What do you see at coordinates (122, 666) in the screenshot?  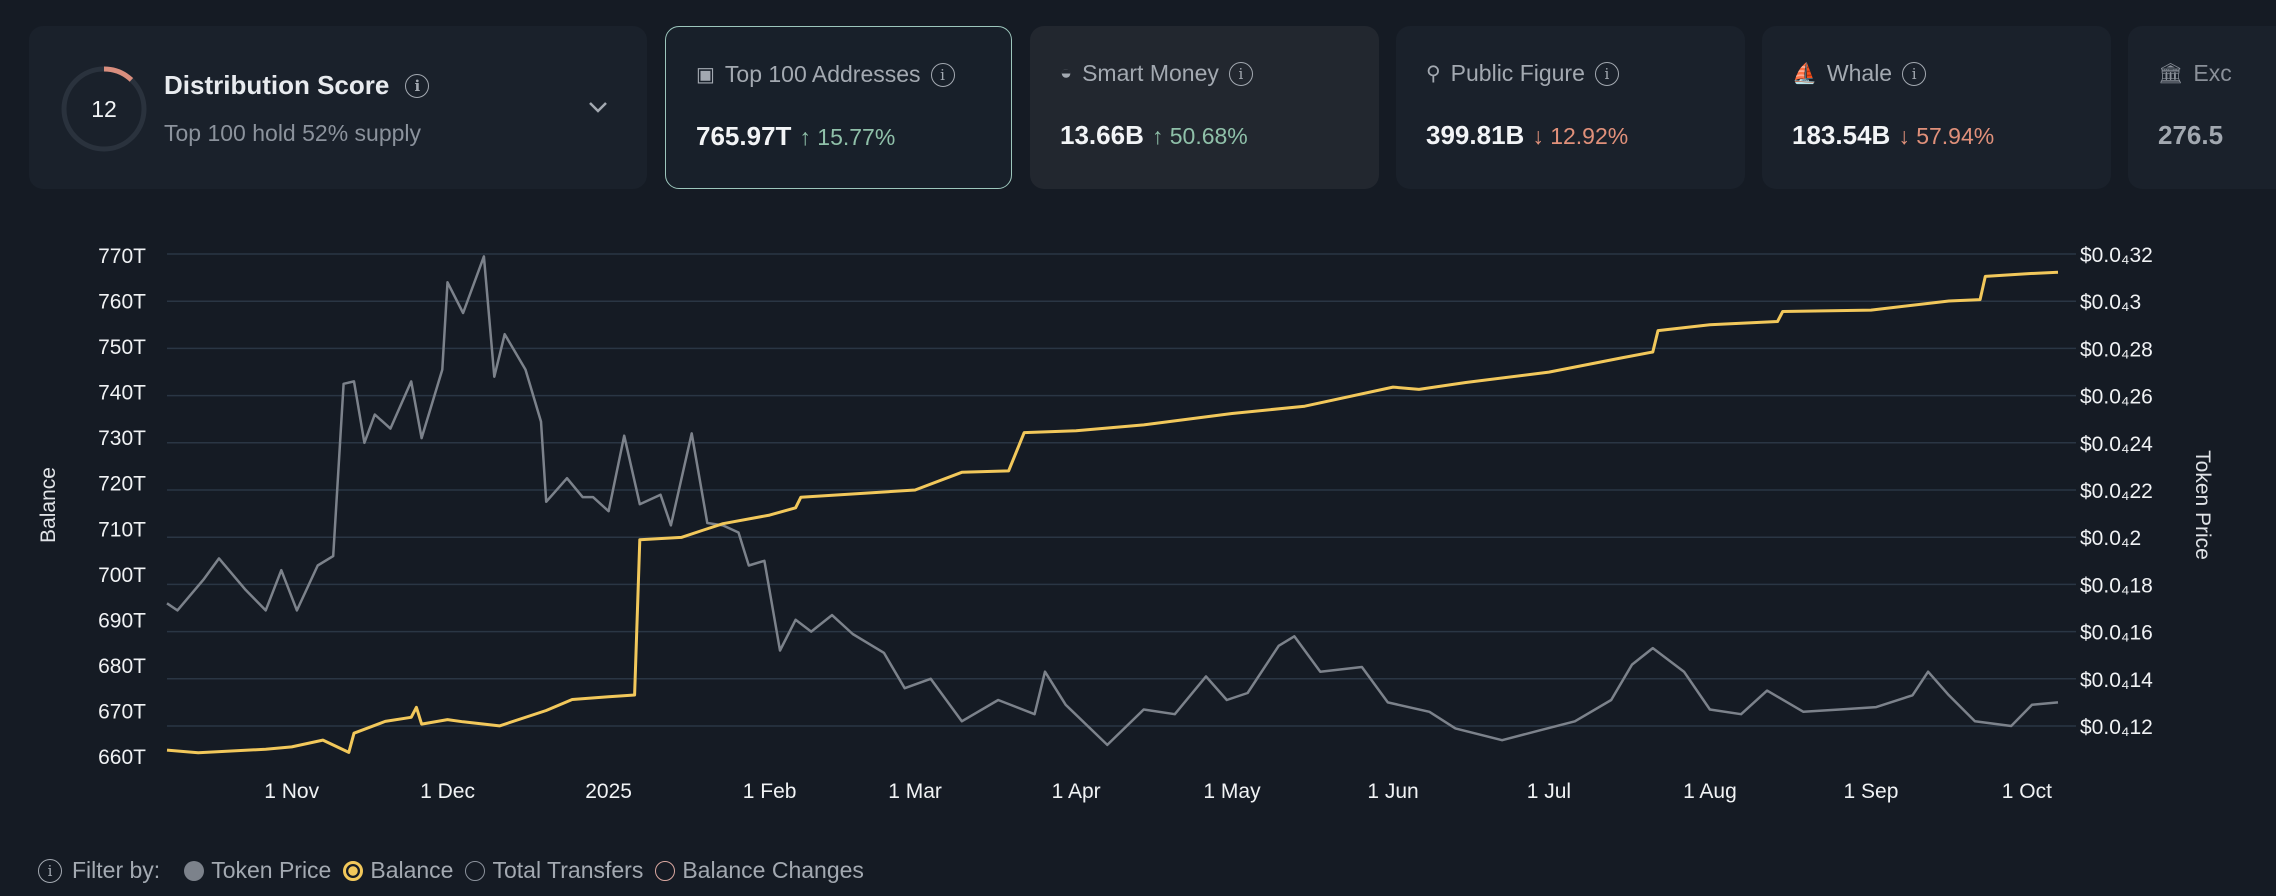 I see `left-tick-label: 680T` at bounding box center [122, 666].